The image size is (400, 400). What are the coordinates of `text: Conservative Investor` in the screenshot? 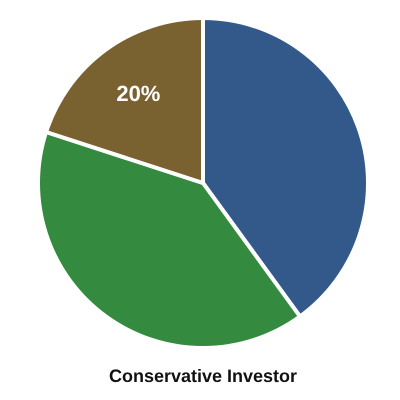 It's located at (203, 376).